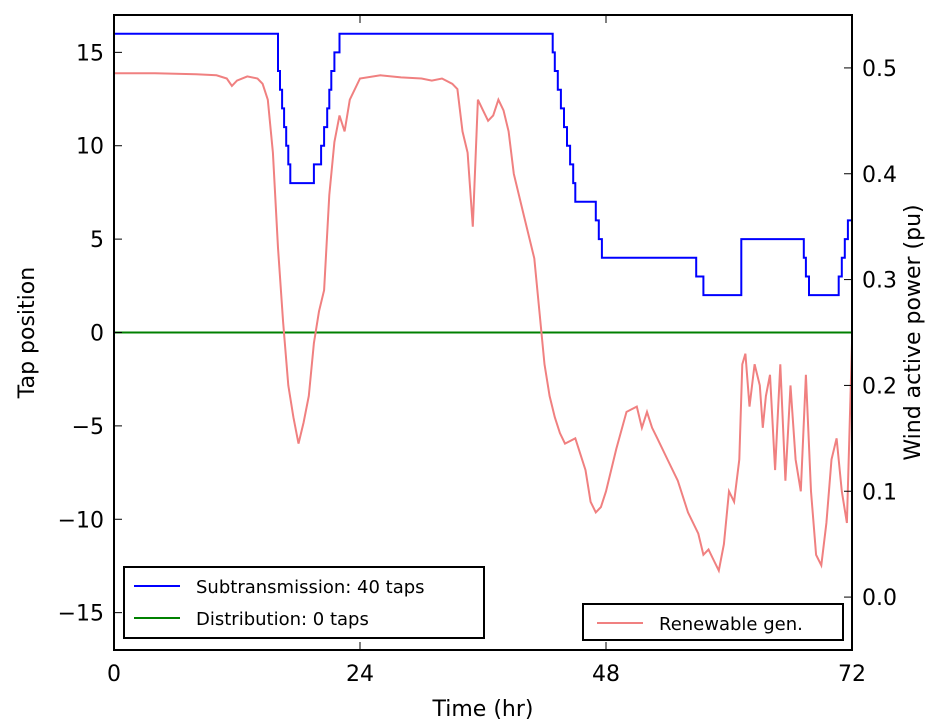 This screenshot has width=942, height=726. I want to click on right-y-tick-label: 0.4, so click(879, 175).